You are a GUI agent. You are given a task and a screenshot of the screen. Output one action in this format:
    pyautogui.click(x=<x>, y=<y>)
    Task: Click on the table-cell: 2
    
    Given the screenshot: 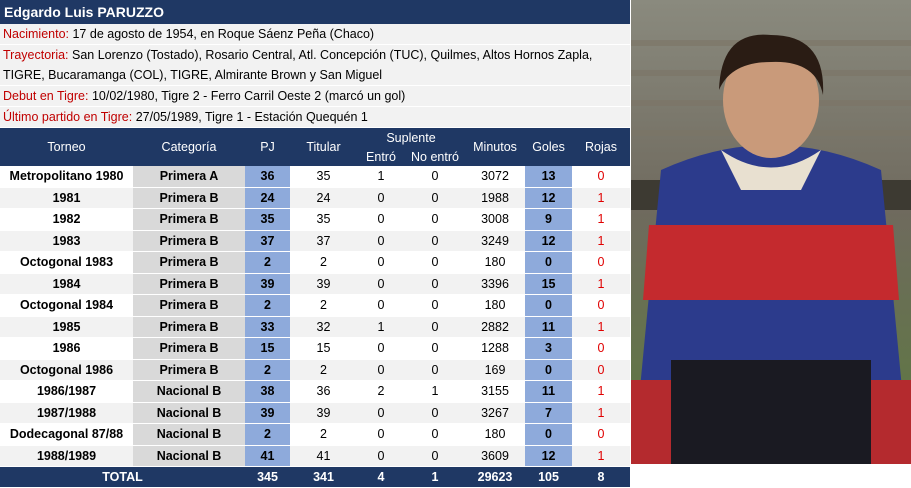 What is the action you would take?
    pyautogui.click(x=323, y=370)
    